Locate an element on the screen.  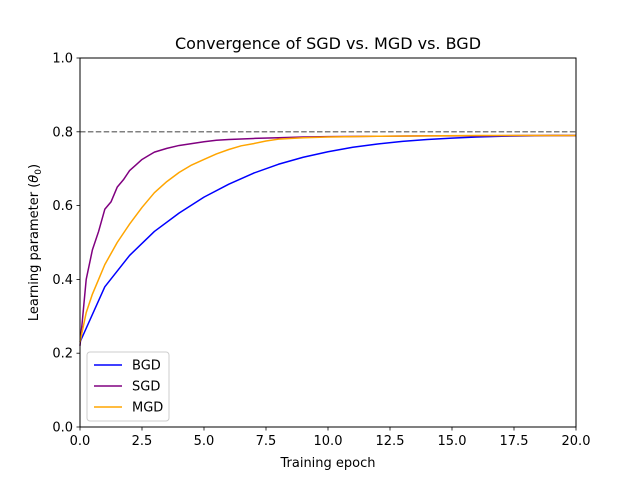
y-axis-label-symbol: θ is located at coordinates (34, 179).